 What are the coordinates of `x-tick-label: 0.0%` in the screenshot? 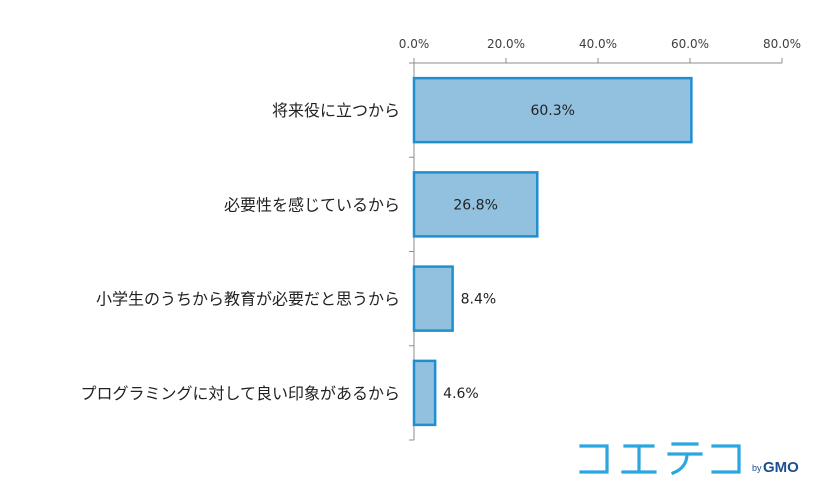 It's located at (414, 44).